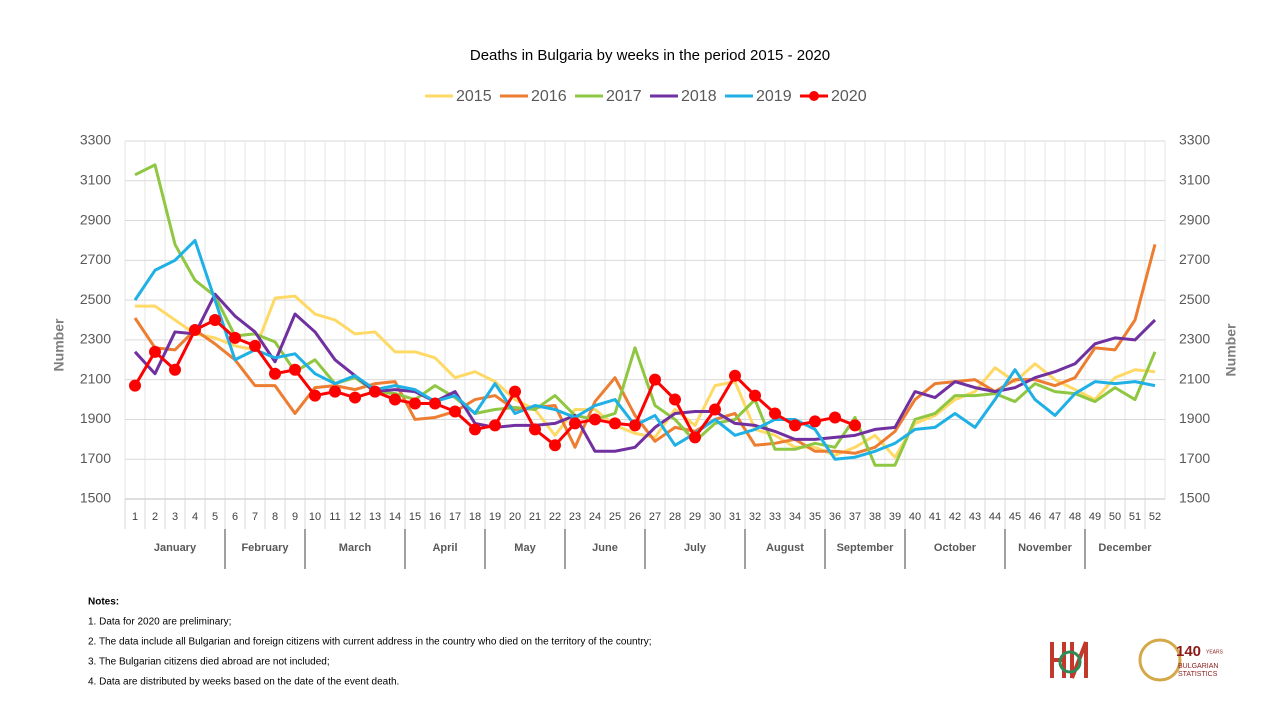 The height and width of the screenshot is (725, 1280). I want to click on x-tick-label: 52, so click(1155, 517).